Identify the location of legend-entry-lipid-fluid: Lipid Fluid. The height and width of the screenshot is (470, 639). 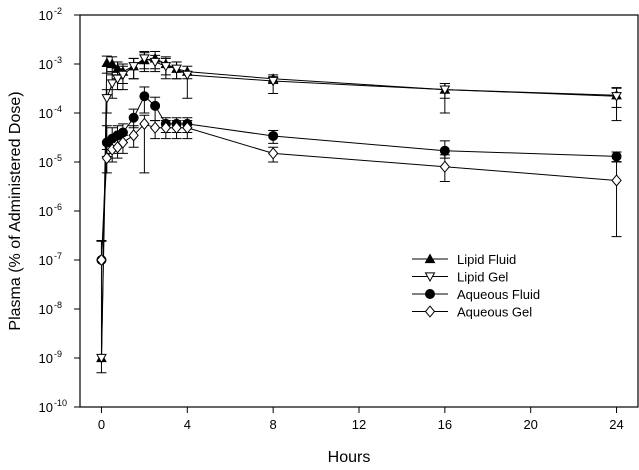
(464, 259).